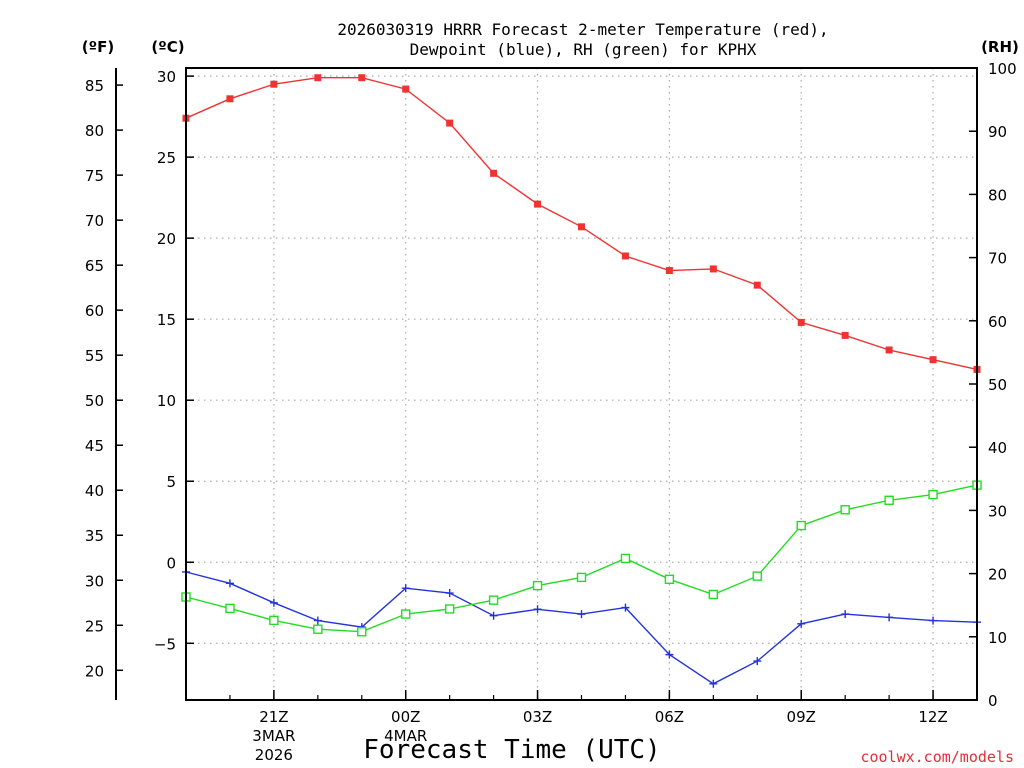 The width and height of the screenshot is (1024, 768). I want to click on rh-tick-label: 70, so click(997, 259).